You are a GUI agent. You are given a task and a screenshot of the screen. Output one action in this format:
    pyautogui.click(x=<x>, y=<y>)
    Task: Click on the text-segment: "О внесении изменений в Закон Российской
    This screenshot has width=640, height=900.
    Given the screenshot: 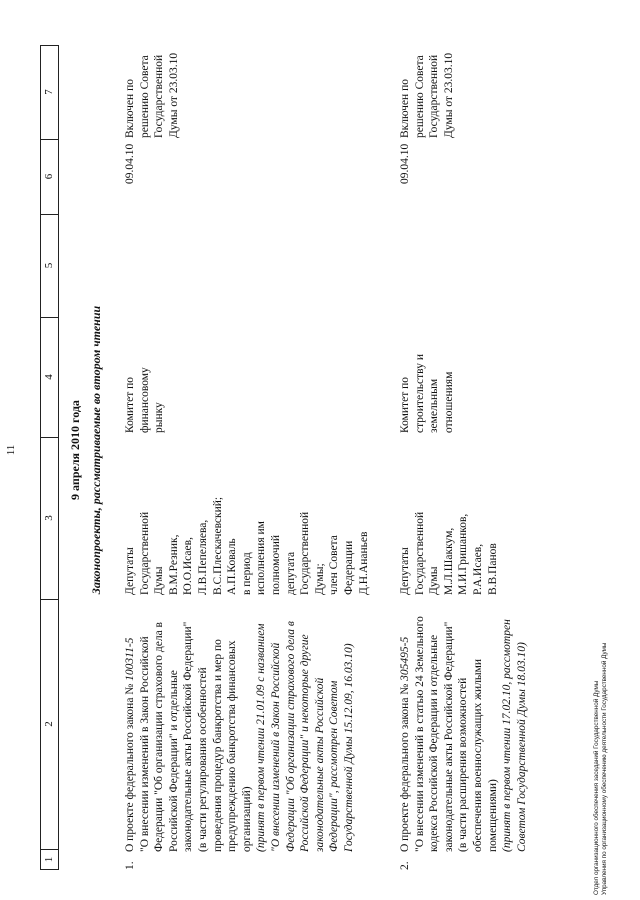 What is the action you would take?
    pyautogui.click(x=144, y=744)
    